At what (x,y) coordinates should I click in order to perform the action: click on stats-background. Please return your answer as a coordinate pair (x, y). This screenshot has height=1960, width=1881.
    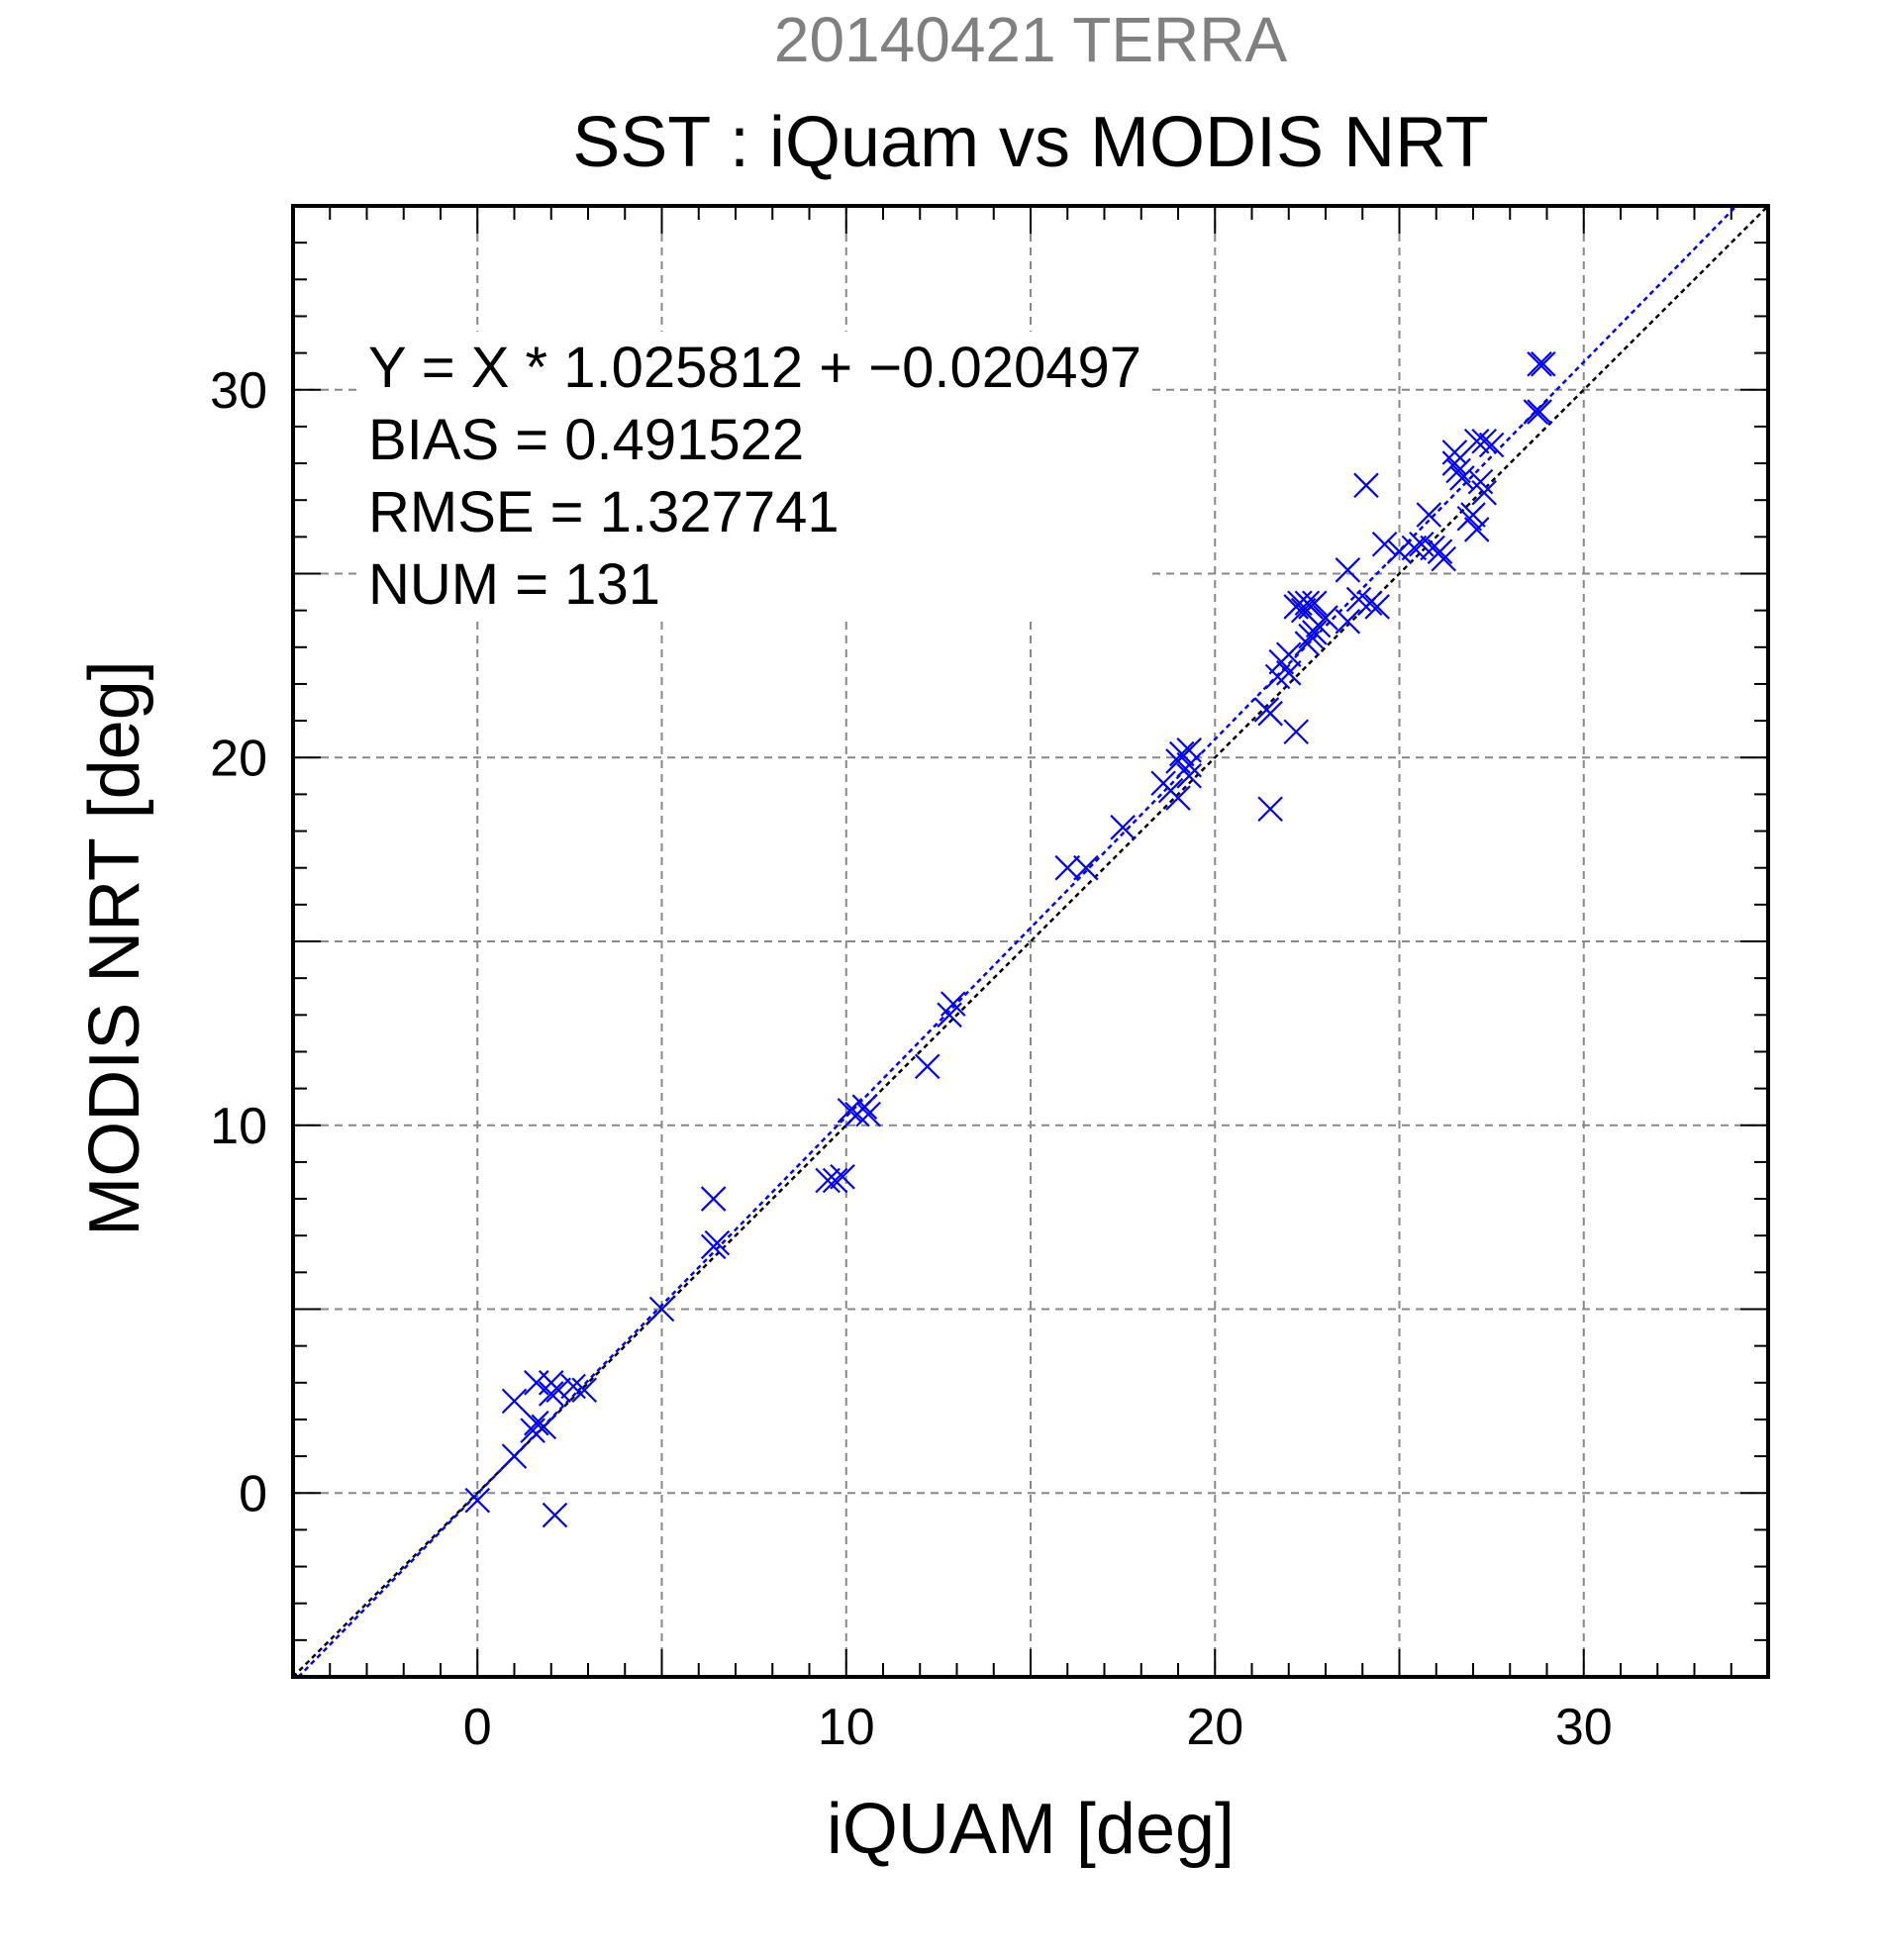
    Looking at the image, I should click on (755, 476).